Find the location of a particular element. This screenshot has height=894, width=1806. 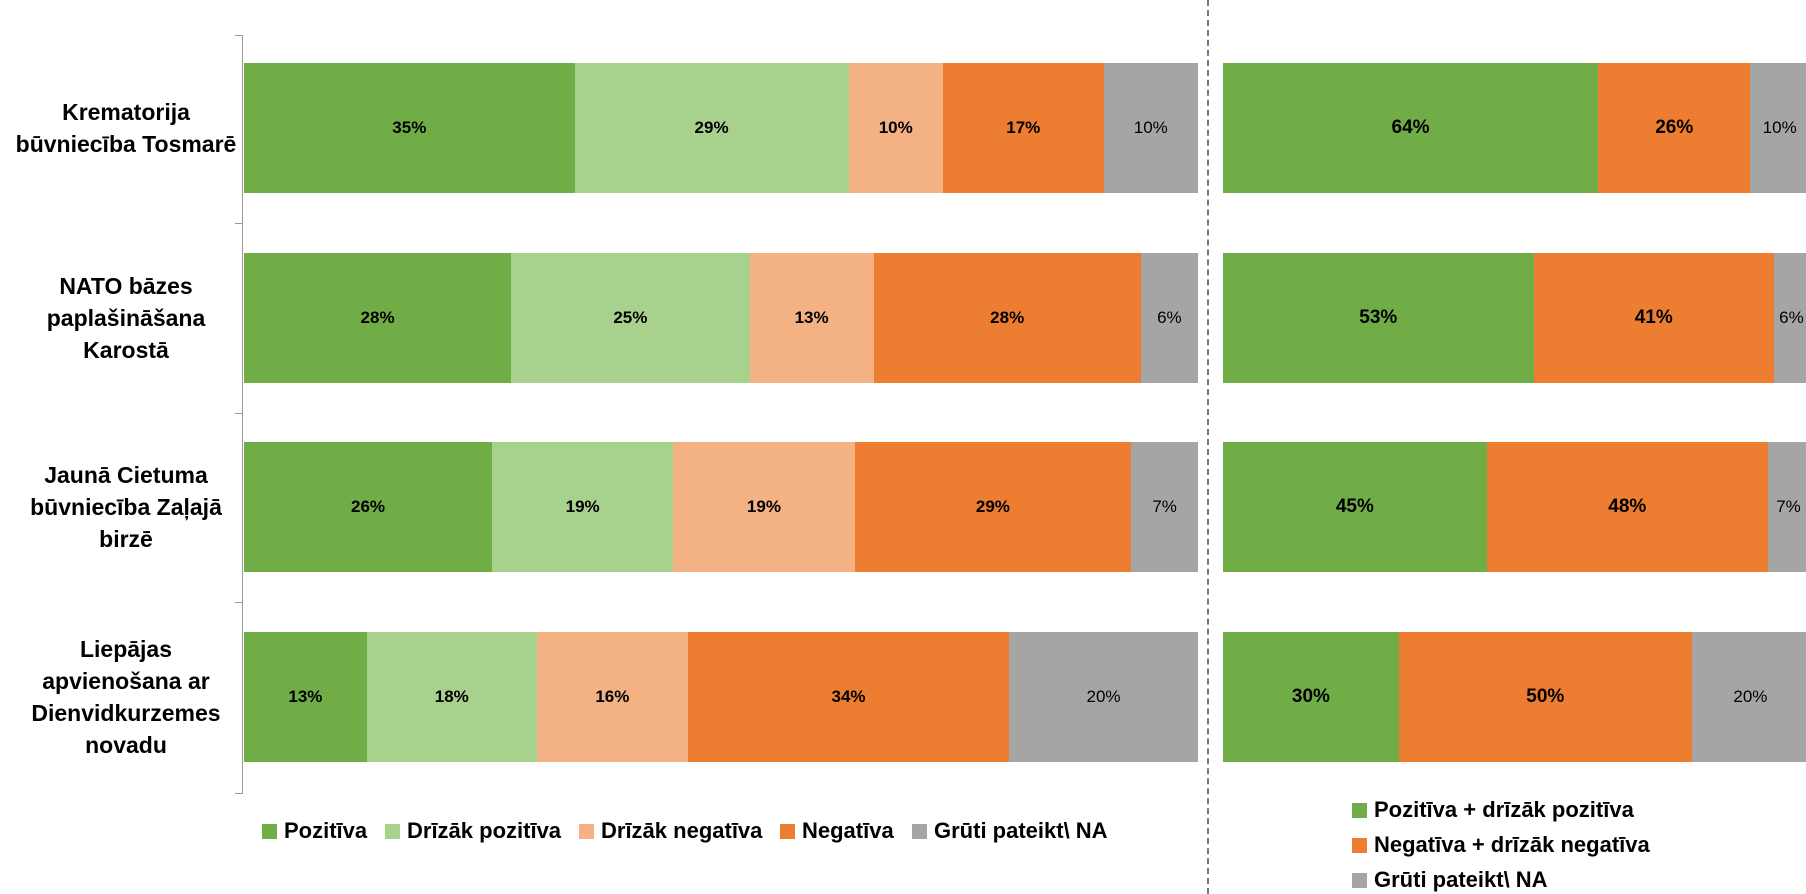

value-label: 35% is located at coordinates (409, 127).